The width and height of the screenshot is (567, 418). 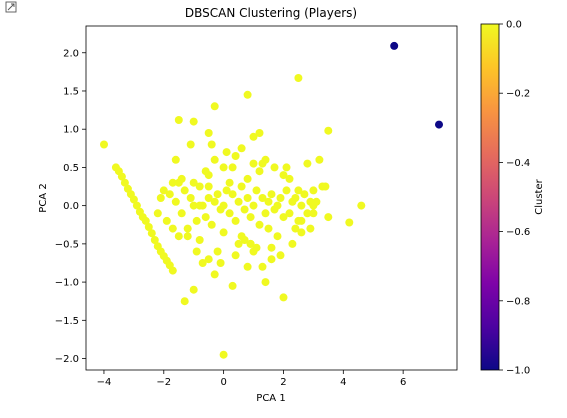 I want to click on x-tick-label: −2, so click(x=163, y=382).